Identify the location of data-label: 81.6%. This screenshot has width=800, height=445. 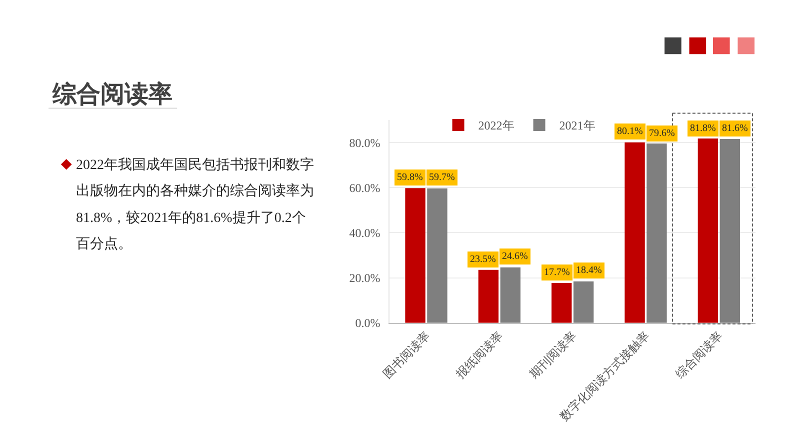
(735, 128).